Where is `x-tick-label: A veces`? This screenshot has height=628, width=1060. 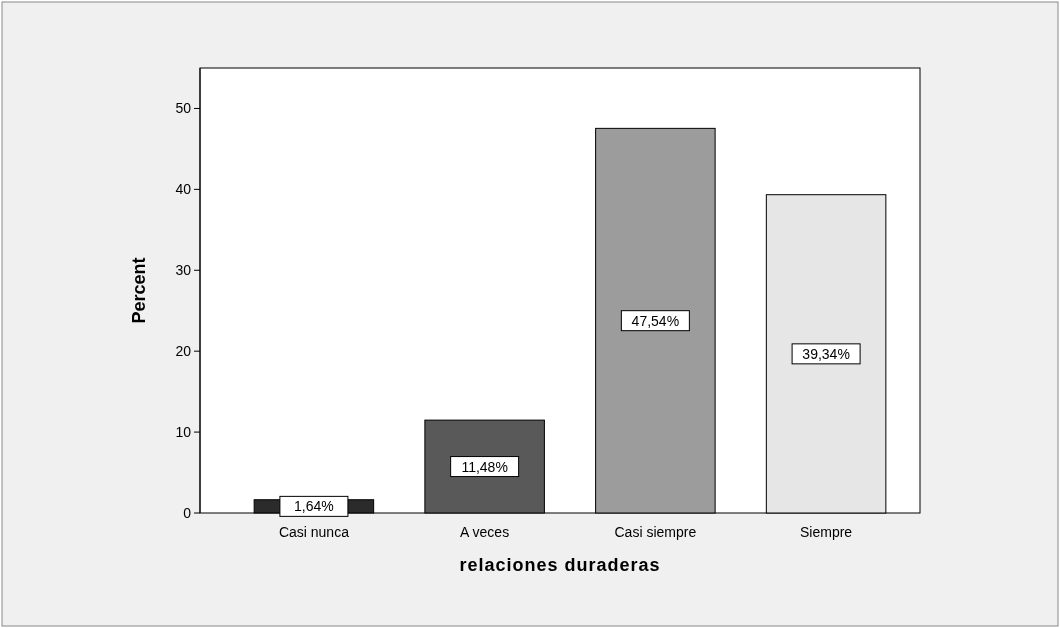
x-tick-label: A veces is located at coordinates (485, 532).